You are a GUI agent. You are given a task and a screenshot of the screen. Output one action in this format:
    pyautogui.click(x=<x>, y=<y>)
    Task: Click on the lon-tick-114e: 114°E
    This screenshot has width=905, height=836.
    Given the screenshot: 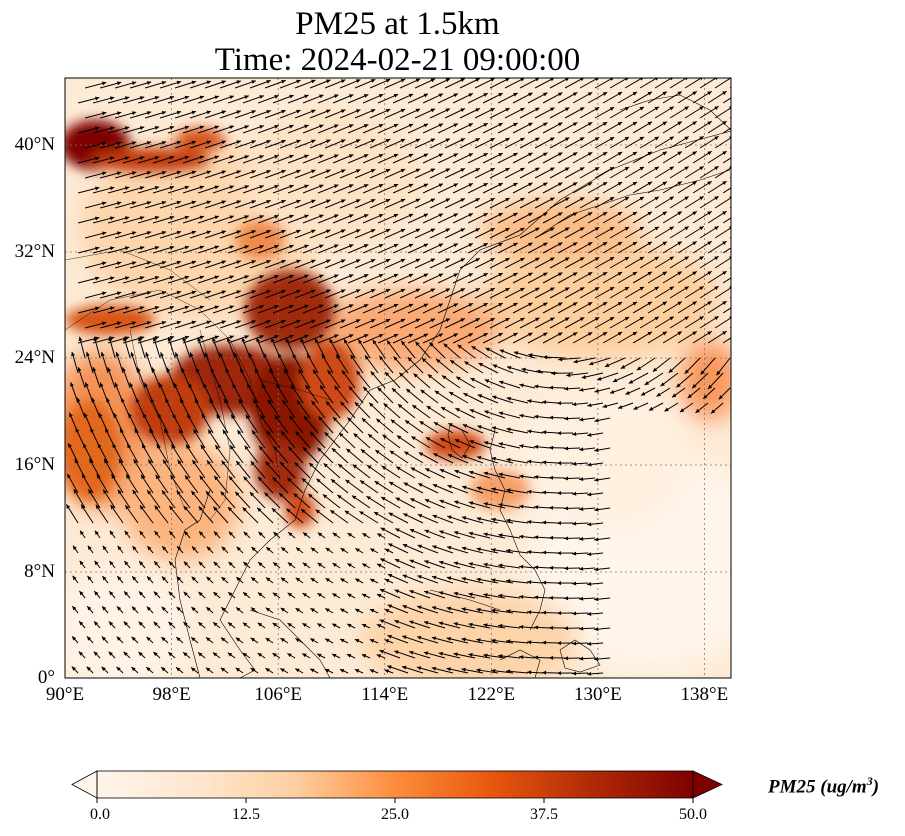 What is the action you would take?
    pyautogui.click(x=385, y=694)
    